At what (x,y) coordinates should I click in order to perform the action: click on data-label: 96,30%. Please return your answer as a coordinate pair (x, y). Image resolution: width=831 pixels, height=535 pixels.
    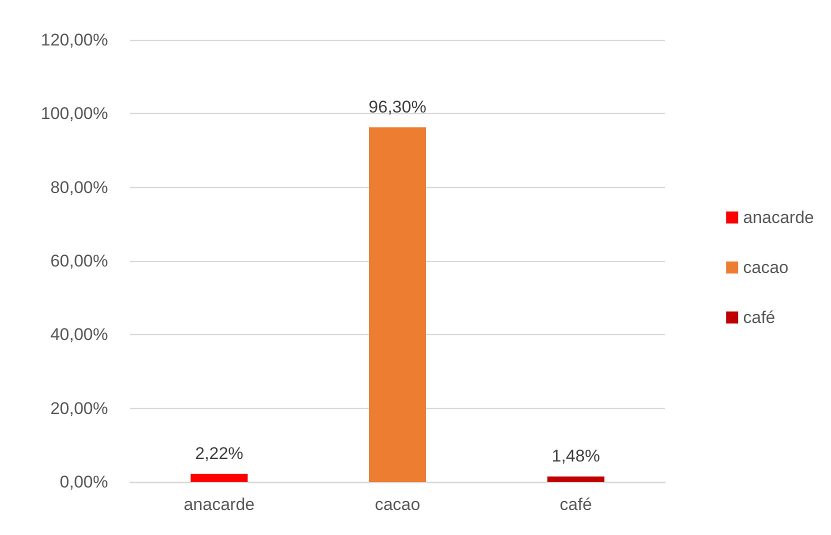
    Looking at the image, I should click on (397, 106).